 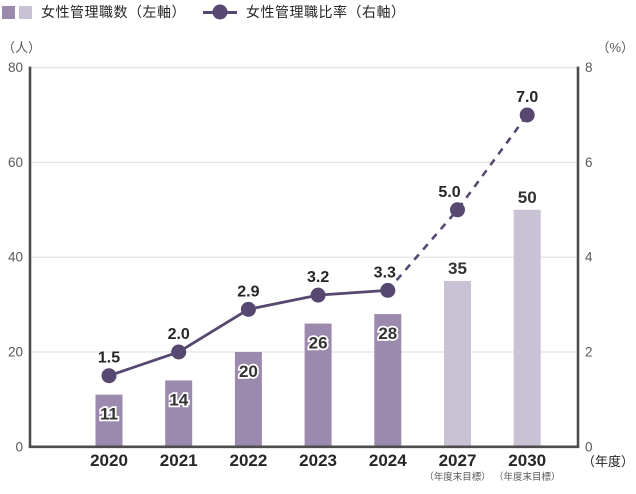 What do you see at coordinates (527, 460) in the screenshot?
I see `x-category-label: 2030` at bounding box center [527, 460].